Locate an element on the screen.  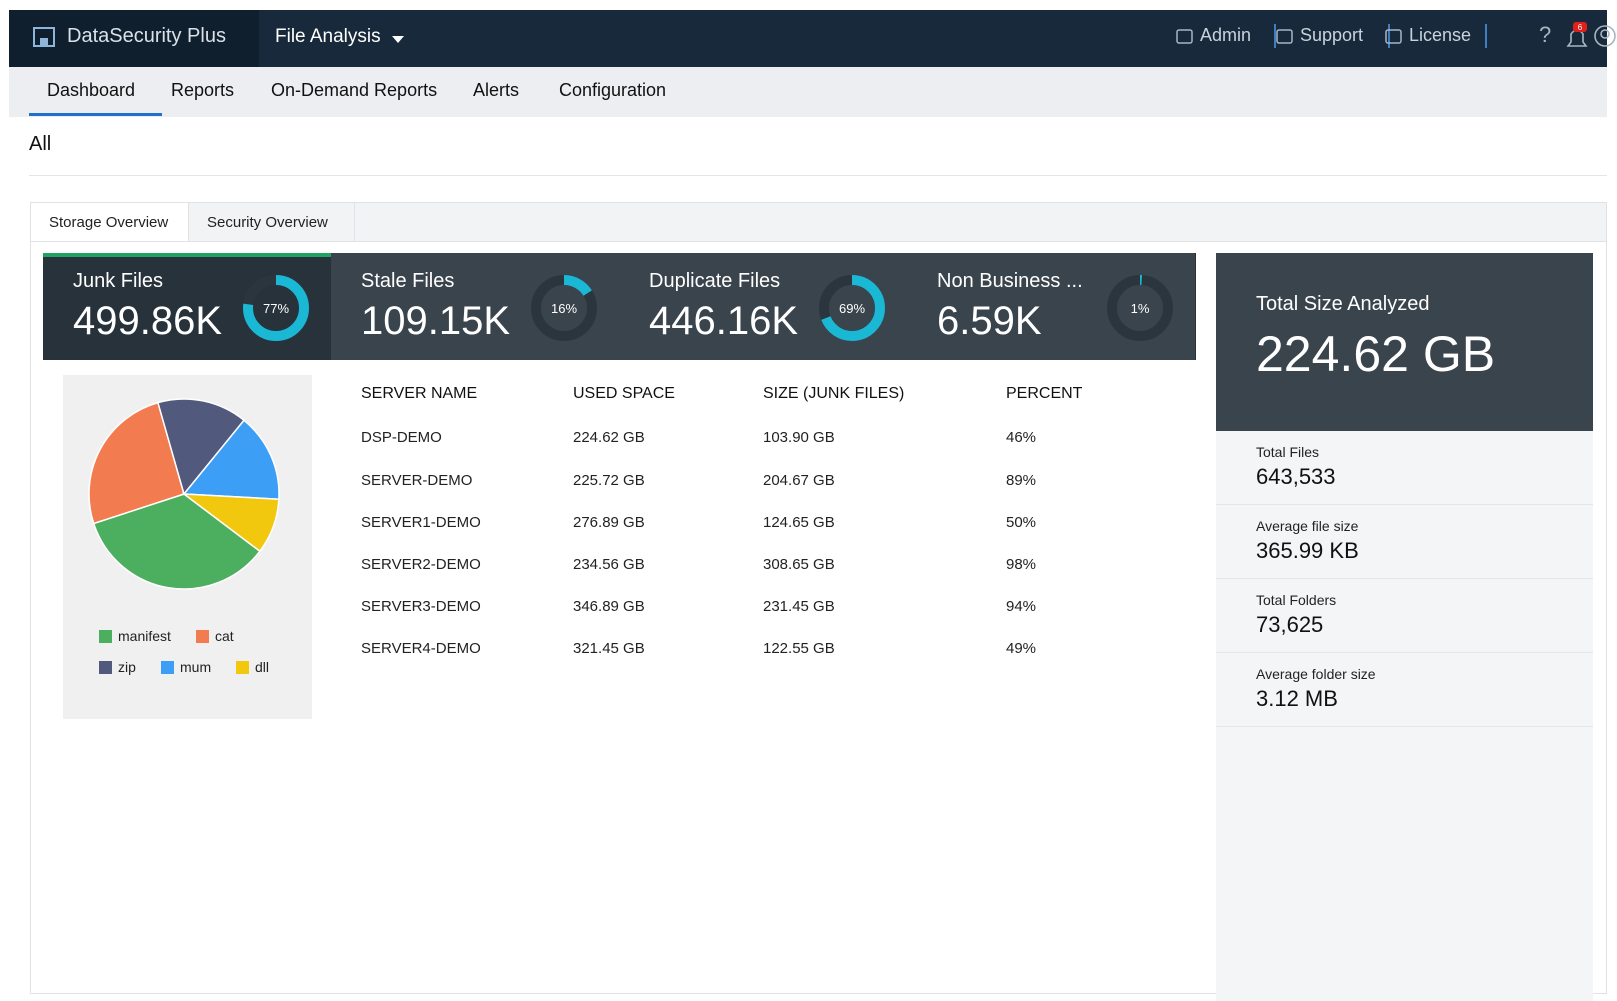
table-cell: 89% is located at coordinates (1021, 480).